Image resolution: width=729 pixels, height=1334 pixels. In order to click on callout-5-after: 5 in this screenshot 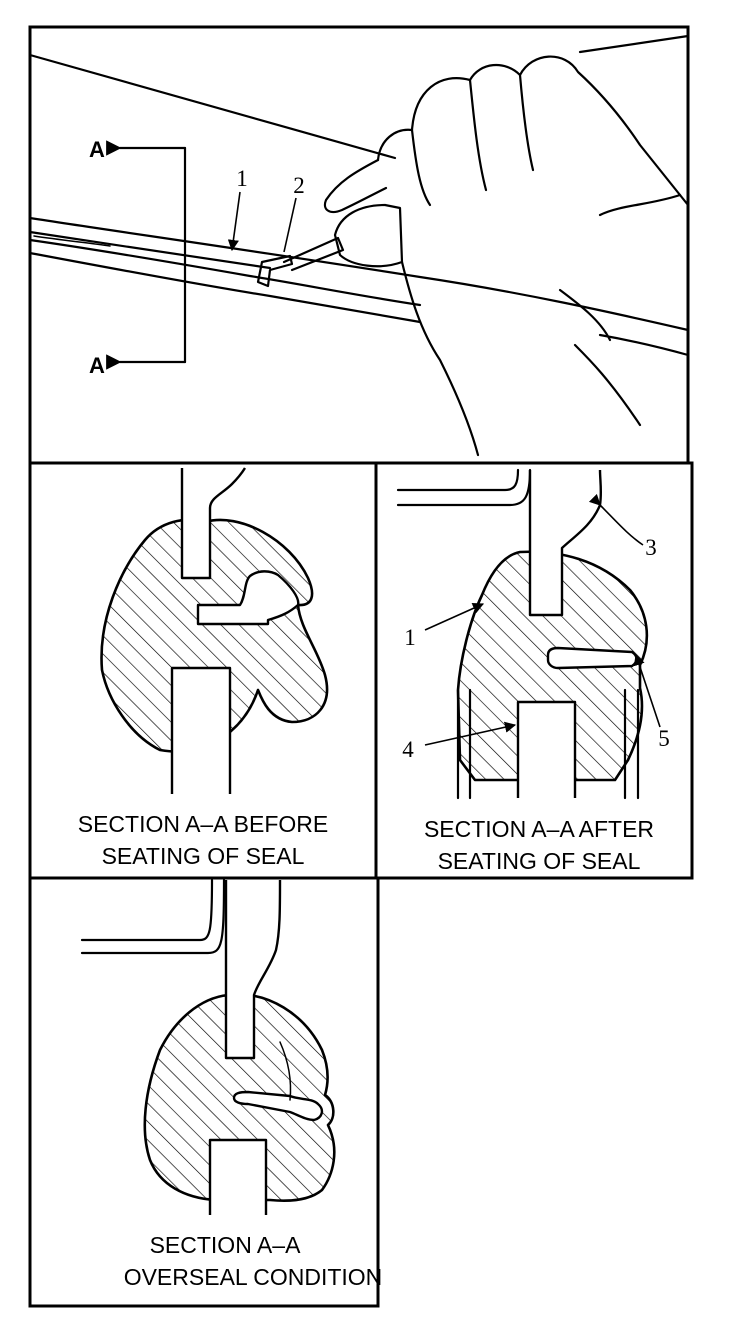, I will do `click(664, 738)`.